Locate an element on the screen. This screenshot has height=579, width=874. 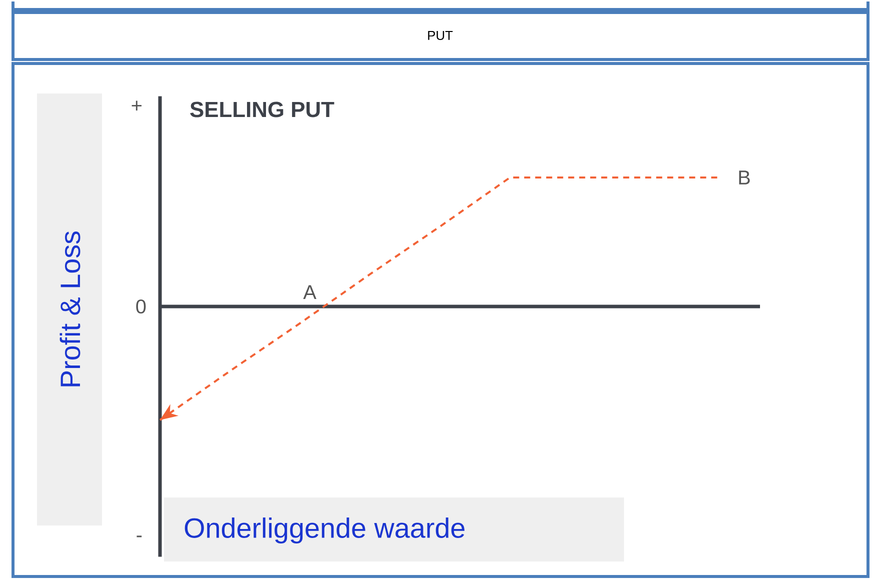
y-axis-title: Profit & Loss is located at coordinates (70, 308).